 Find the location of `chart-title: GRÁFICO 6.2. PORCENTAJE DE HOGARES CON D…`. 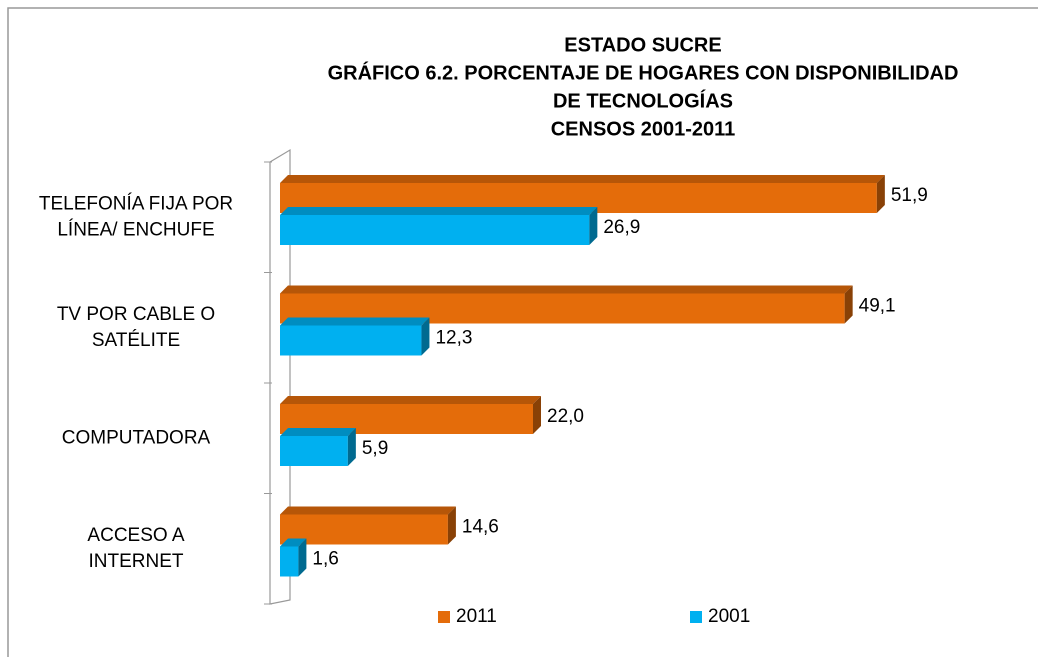

chart-title: GRÁFICO 6.2. PORCENTAJE DE HOGARES CON D… is located at coordinates (643, 72).